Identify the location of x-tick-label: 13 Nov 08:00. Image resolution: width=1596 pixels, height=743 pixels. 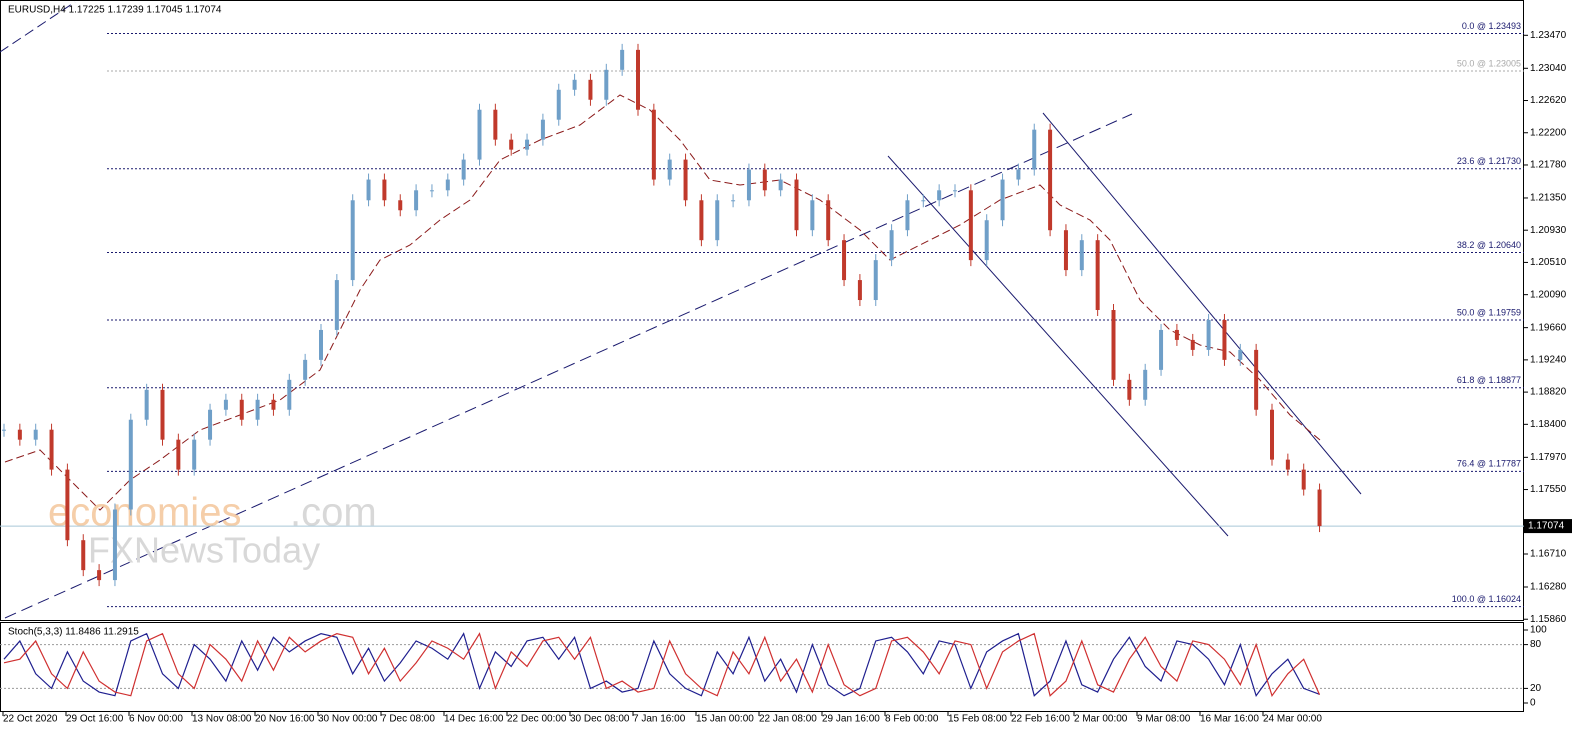
(222, 719).